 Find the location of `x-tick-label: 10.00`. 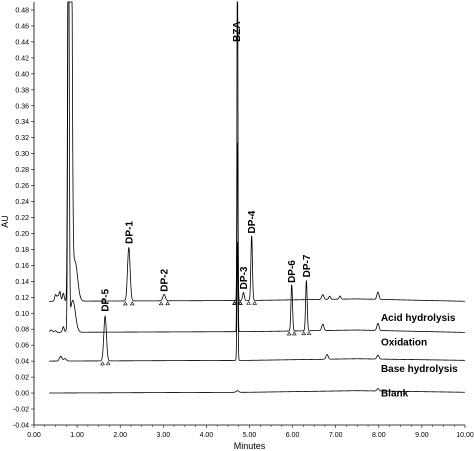

x-tick-label: 10.00 is located at coordinates (465, 435).